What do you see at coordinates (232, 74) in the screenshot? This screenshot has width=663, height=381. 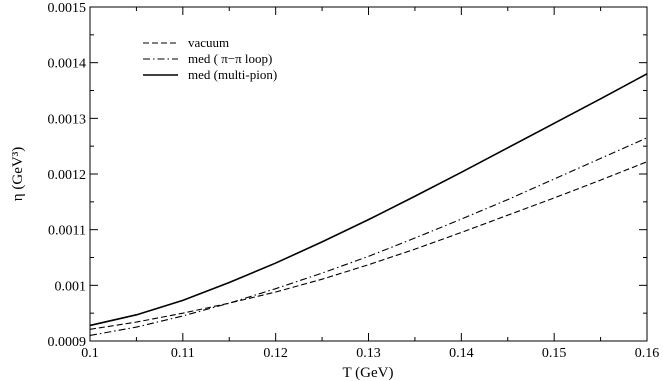 I see `legend-label: med (multi-pion)` at bounding box center [232, 74].